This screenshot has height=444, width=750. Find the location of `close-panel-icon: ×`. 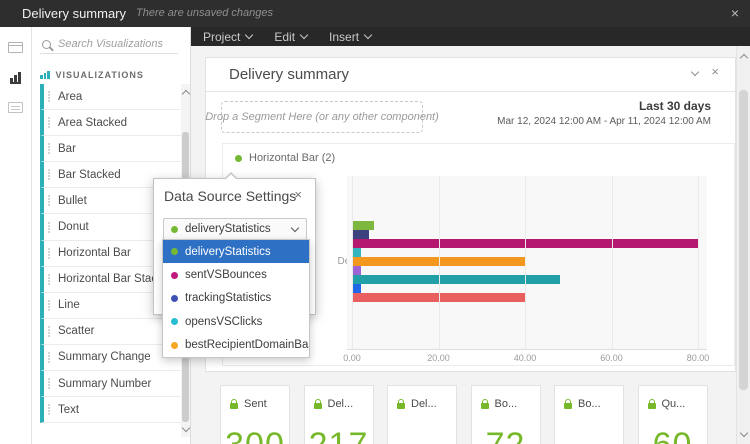

close-panel-icon: × is located at coordinates (715, 71).